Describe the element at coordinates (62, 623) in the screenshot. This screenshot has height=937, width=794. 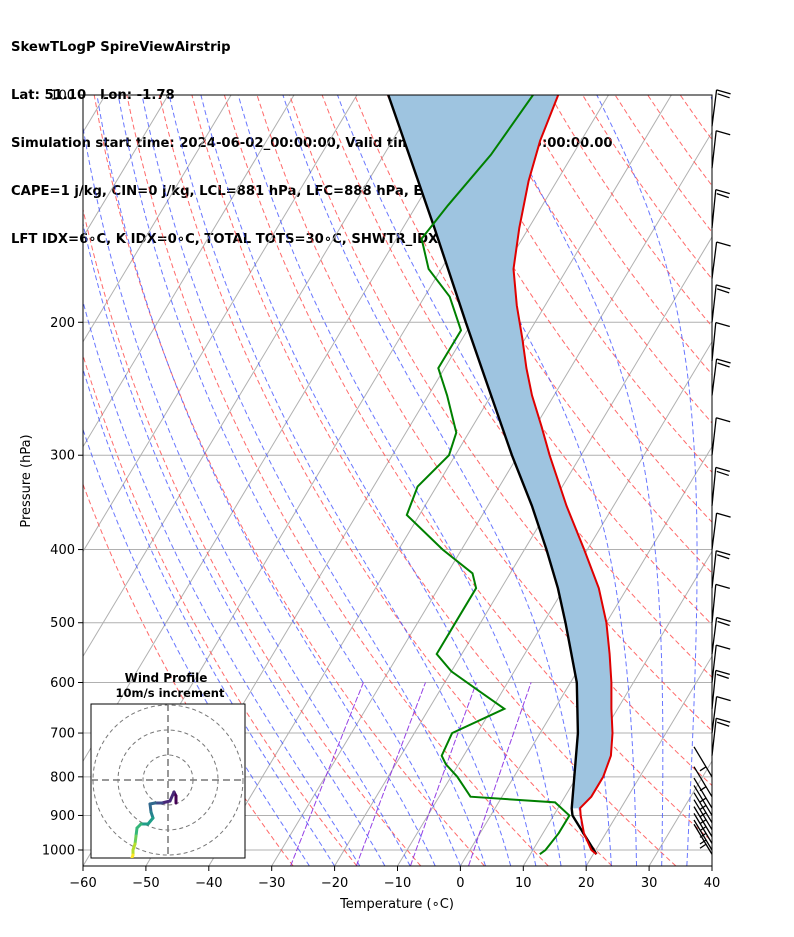
I see `y-tick-label: 500` at that location.